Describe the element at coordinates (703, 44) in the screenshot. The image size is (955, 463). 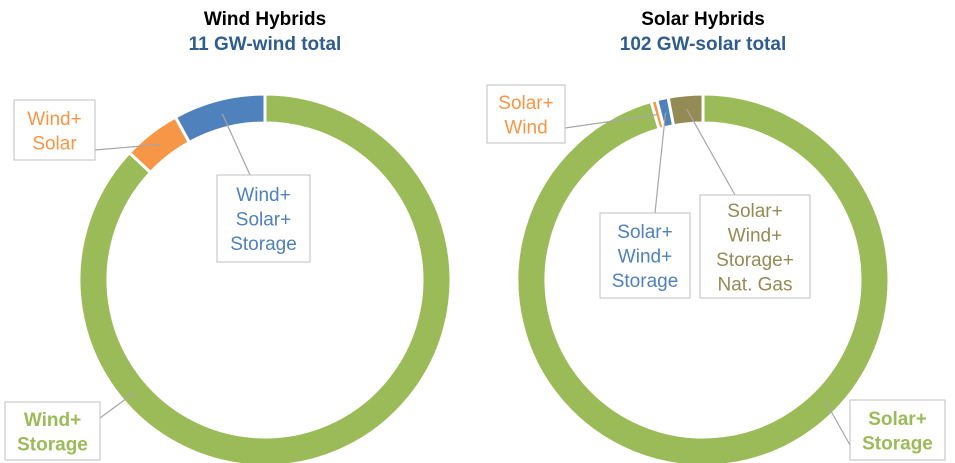
I see `chart-subtitle: 102 GW-solar total` at that location.